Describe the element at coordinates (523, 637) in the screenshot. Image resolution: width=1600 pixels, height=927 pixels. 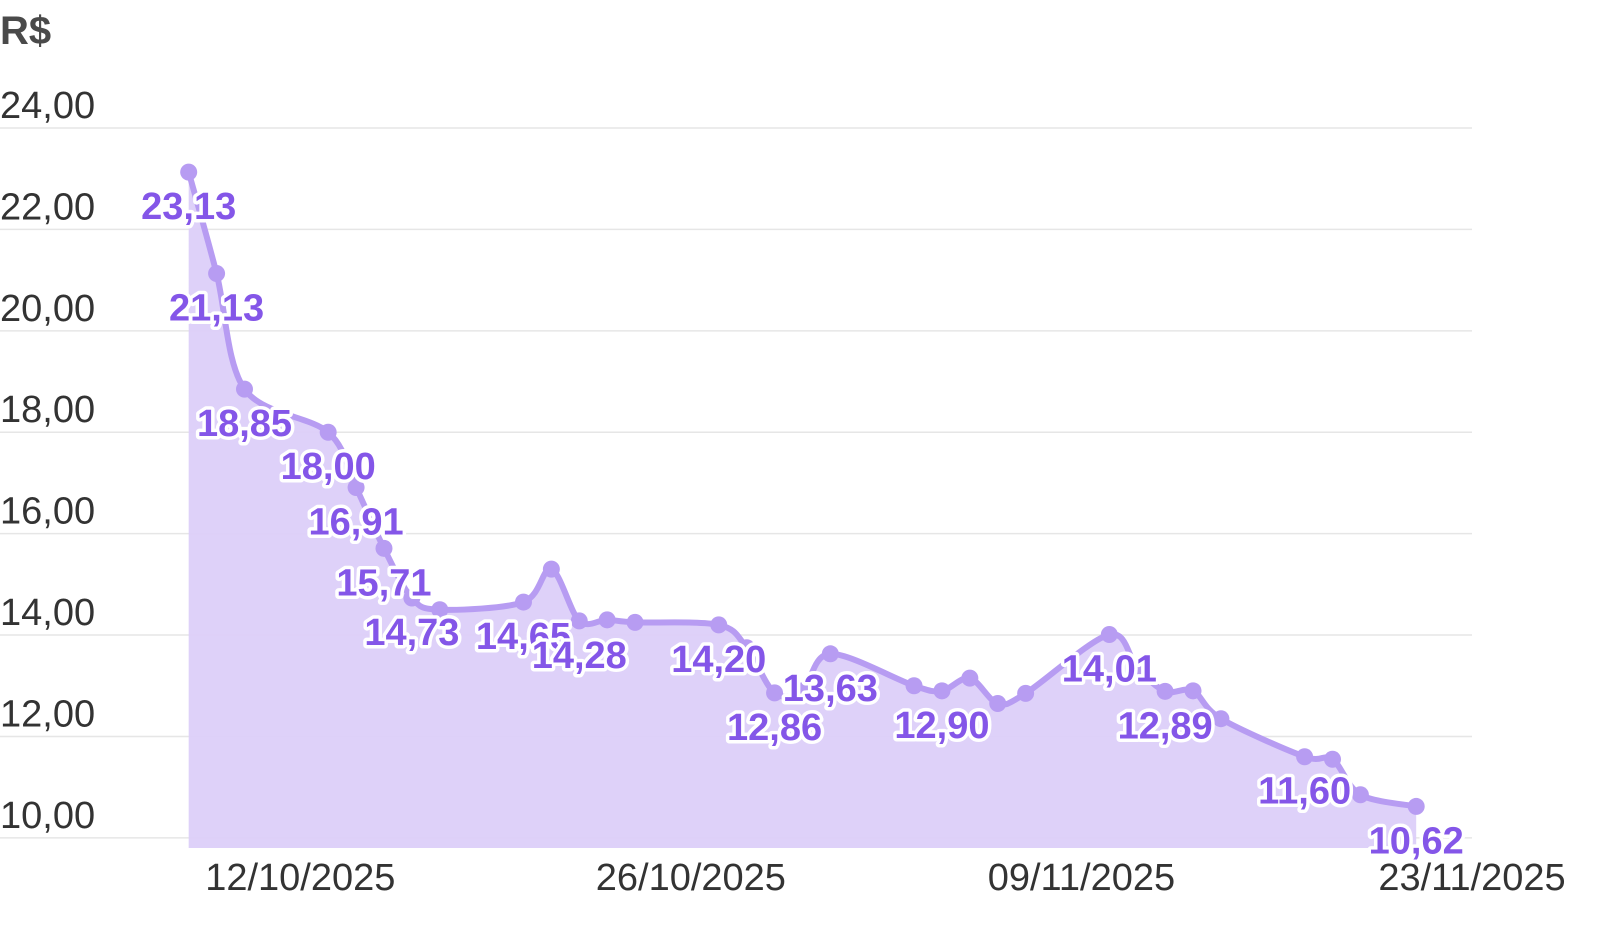
I see `data-label: 14,65` at that location.